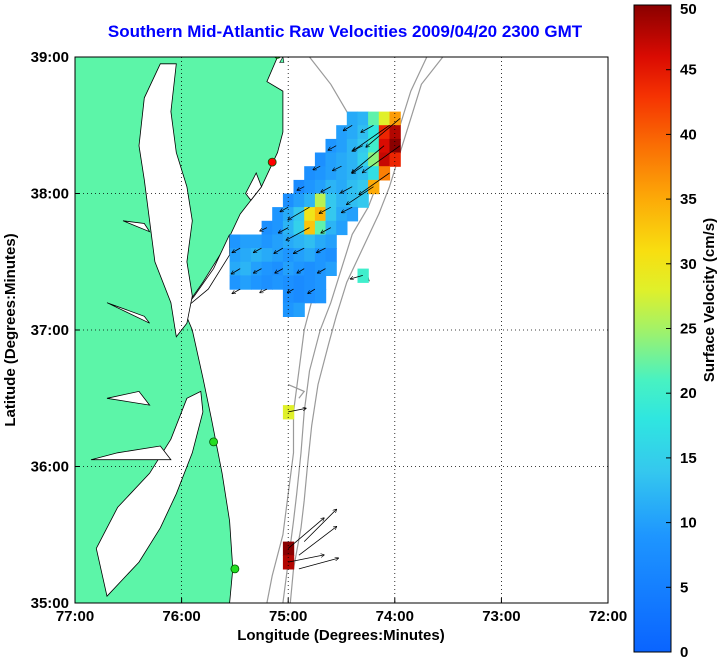 This screenshot has width=724, height=659. Describe the element at coordinates (688, 199) in the screenshot. I see `colorbar-tick-label: 35` at that location.